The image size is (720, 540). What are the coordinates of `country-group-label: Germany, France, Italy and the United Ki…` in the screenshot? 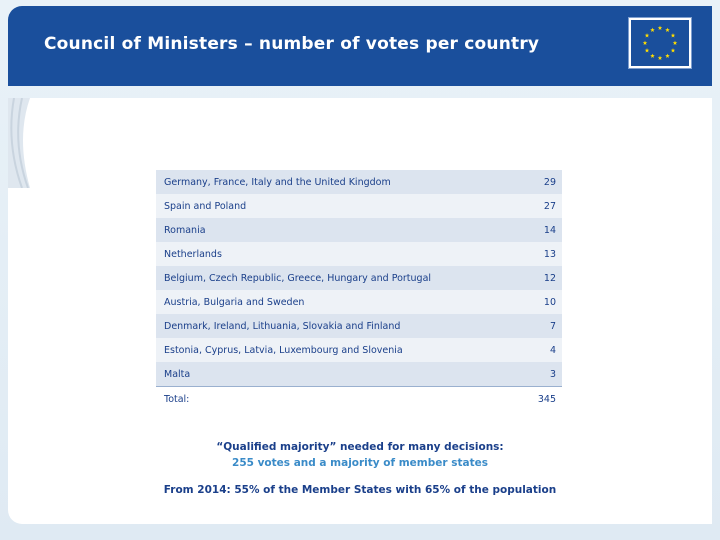 It's located at (277, 182).